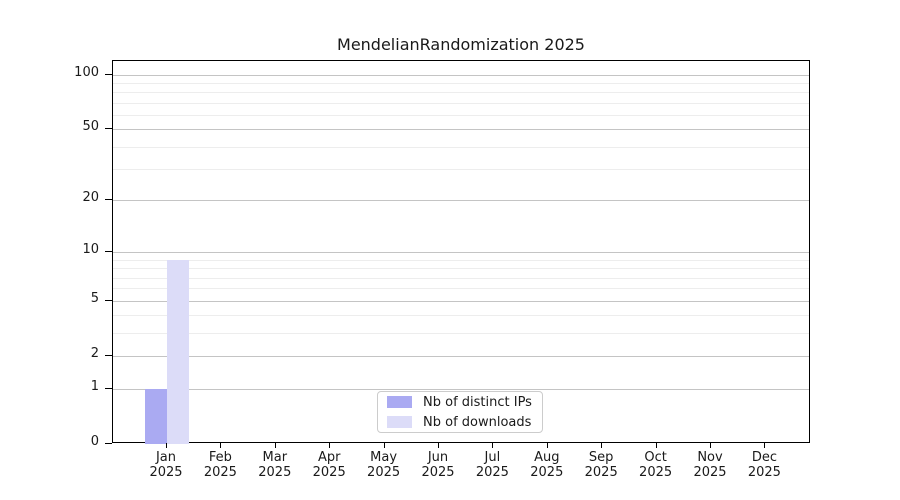 This screenshot has width=900, height=500. What do you see at coordinates (86, 72) in the screenshot?
I see `y-tick-label: 100` at bounding box center [86, 72].